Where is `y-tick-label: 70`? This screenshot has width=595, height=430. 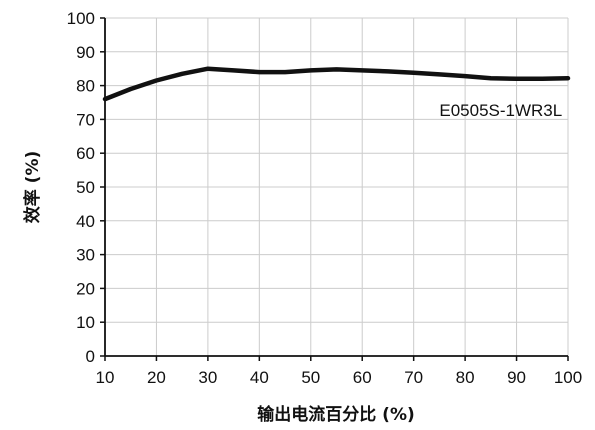
y-tick-label: 70 is located at coordinates (85, 119).